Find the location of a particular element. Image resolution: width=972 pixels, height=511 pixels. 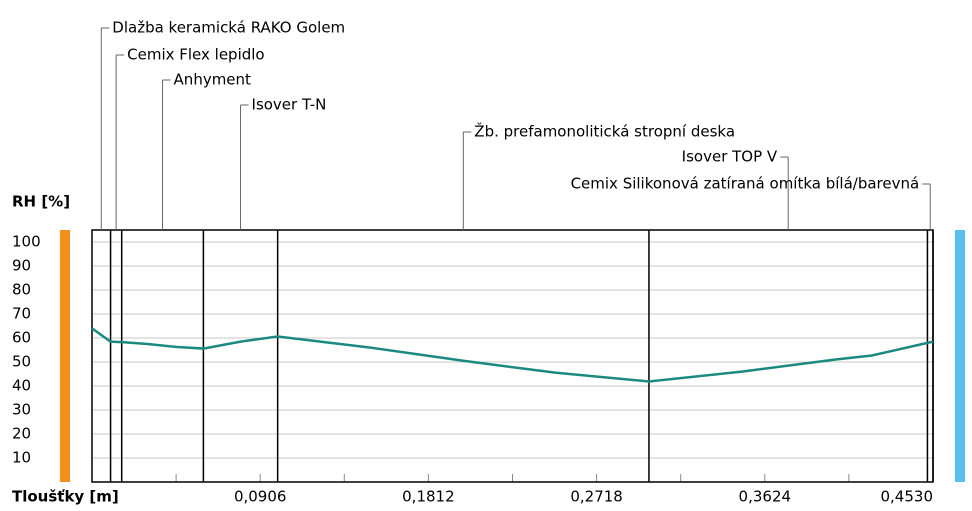

interior-bar is located at coordinates (65, 356).